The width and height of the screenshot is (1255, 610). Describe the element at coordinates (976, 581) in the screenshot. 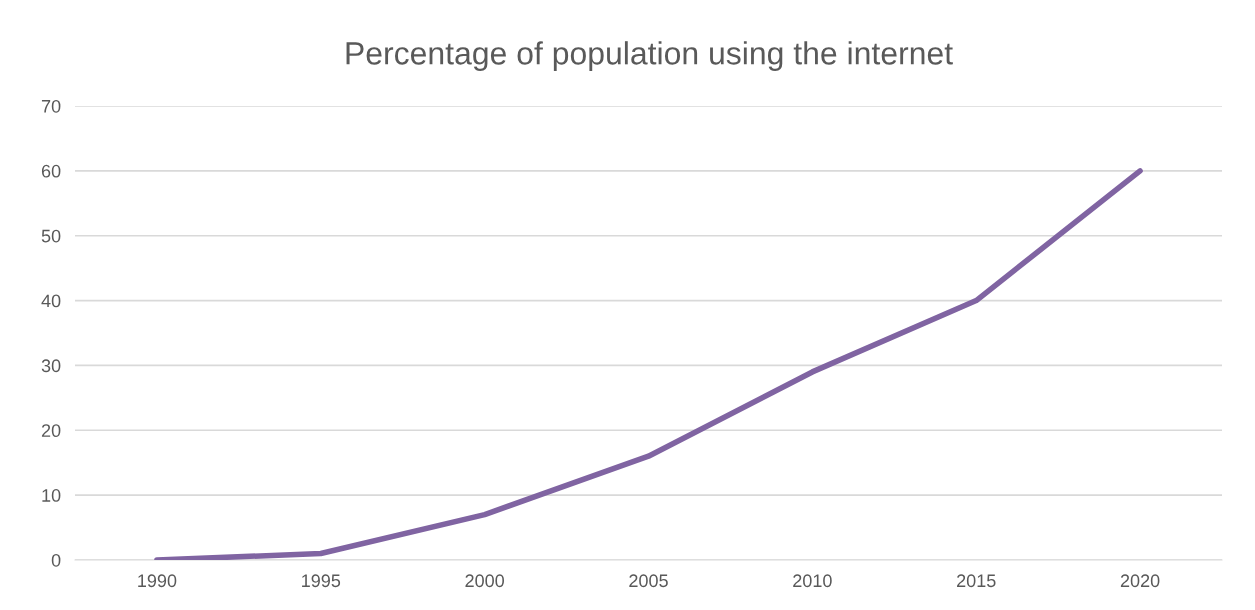

I see `x-tick-label: 2015` at that location.